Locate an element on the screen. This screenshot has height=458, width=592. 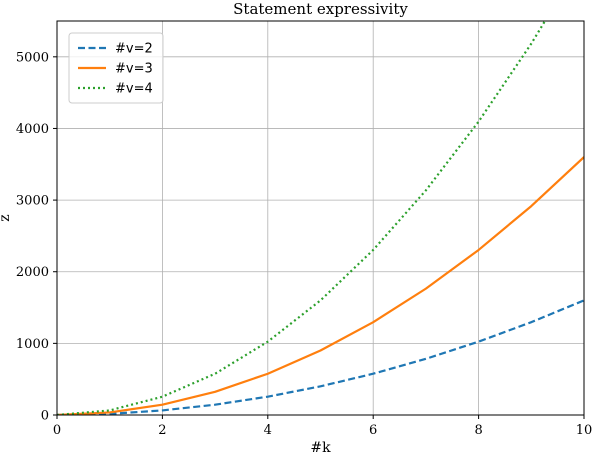
x-tick-label: 8 is located at coordinates (478, 430).